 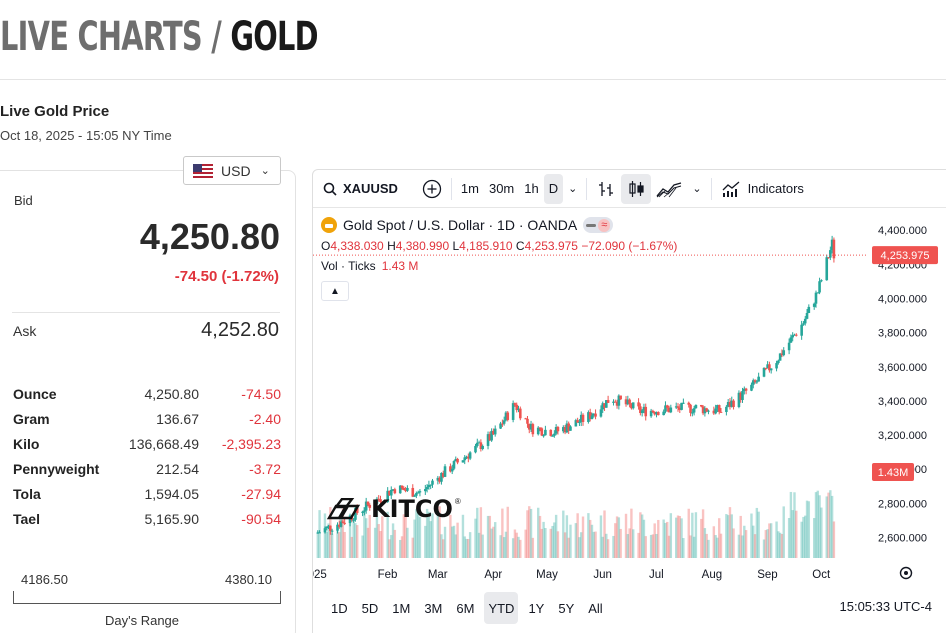 What do you see at coordinates (595, 608) in the screenshot?
I see `range-all: All` at bounding box center [595, 608].